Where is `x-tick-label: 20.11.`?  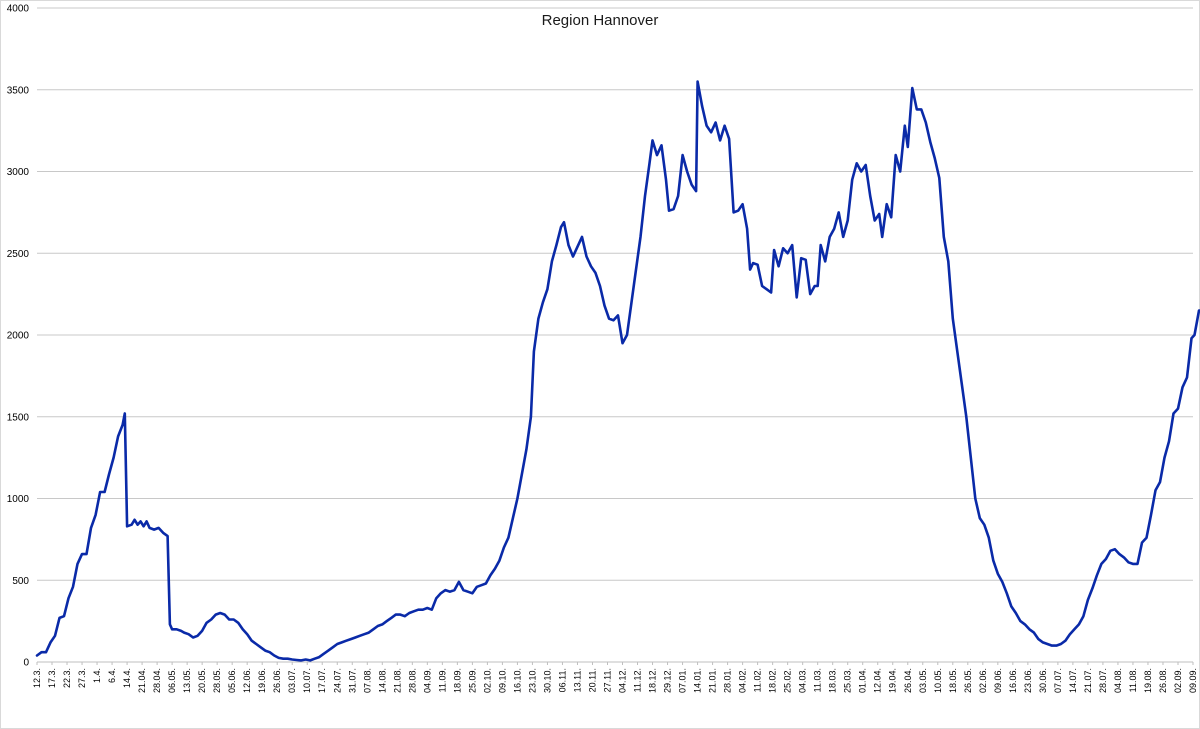
x-tick-label: 20.11. is located at coordinates (592, 680).